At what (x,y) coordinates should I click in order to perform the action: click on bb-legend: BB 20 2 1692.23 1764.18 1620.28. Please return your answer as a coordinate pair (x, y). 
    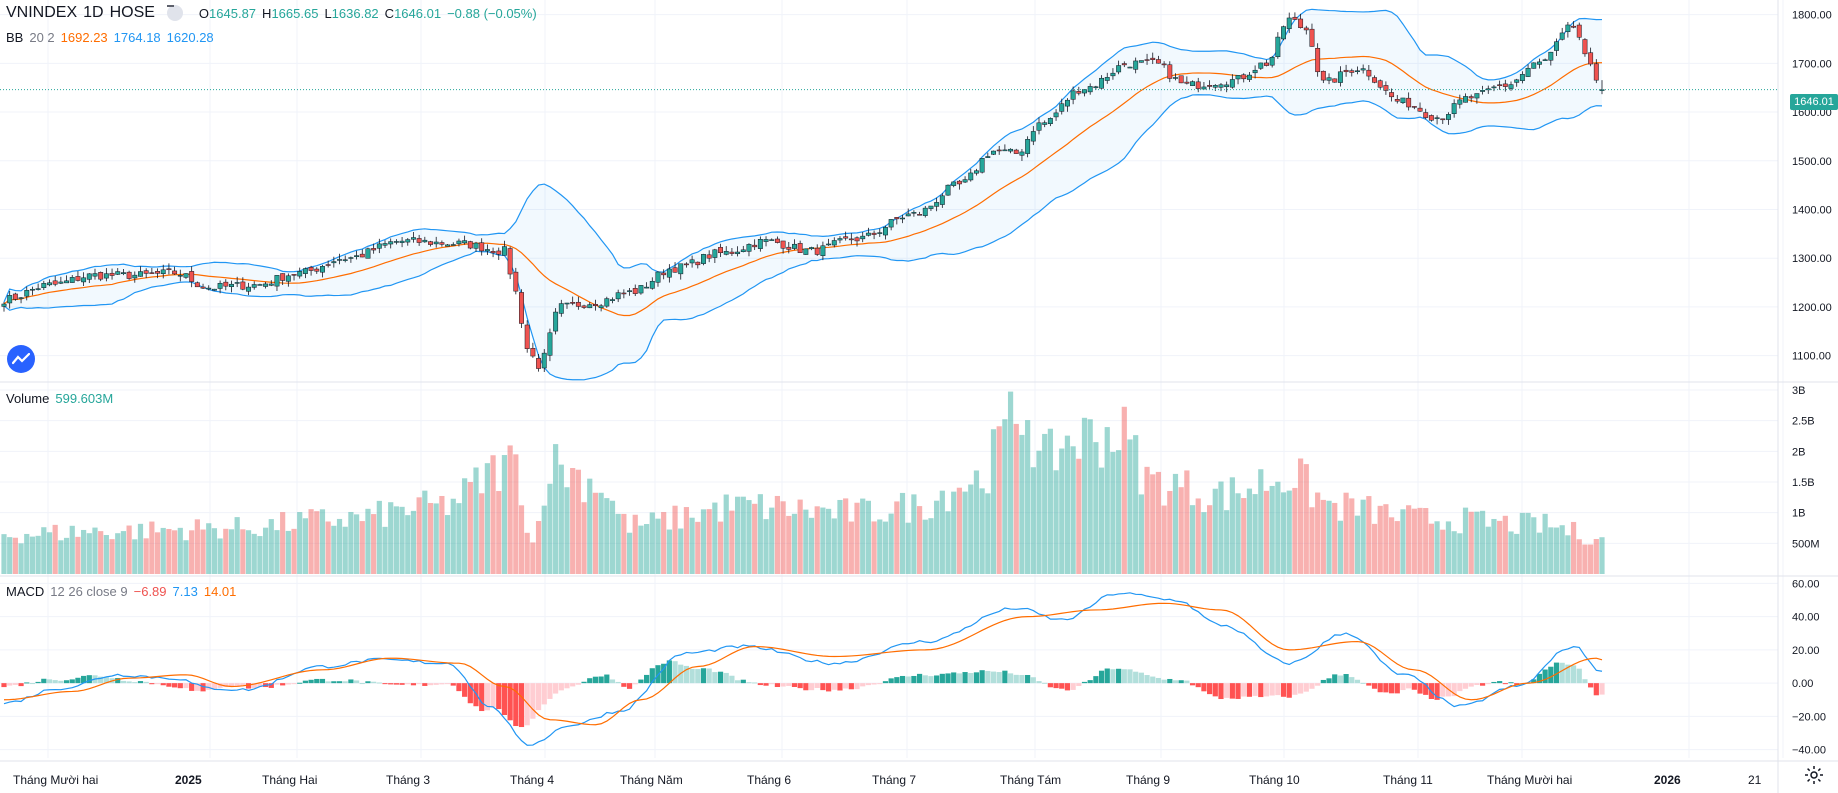
    Looking at the image, I should click on (110, 37).